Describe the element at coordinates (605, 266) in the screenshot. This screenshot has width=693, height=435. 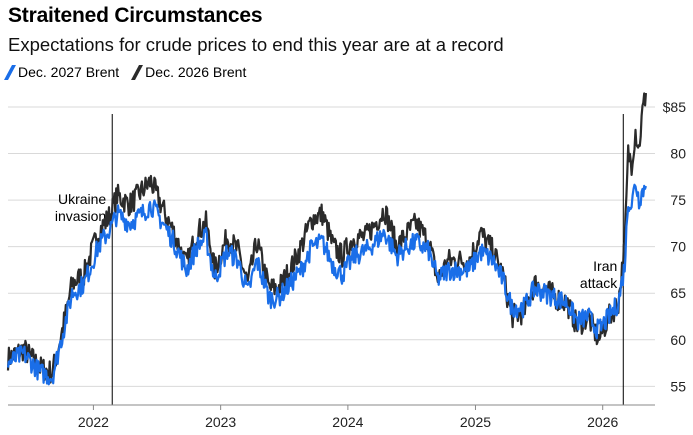
I see `annotation-label: Iran` at that location.